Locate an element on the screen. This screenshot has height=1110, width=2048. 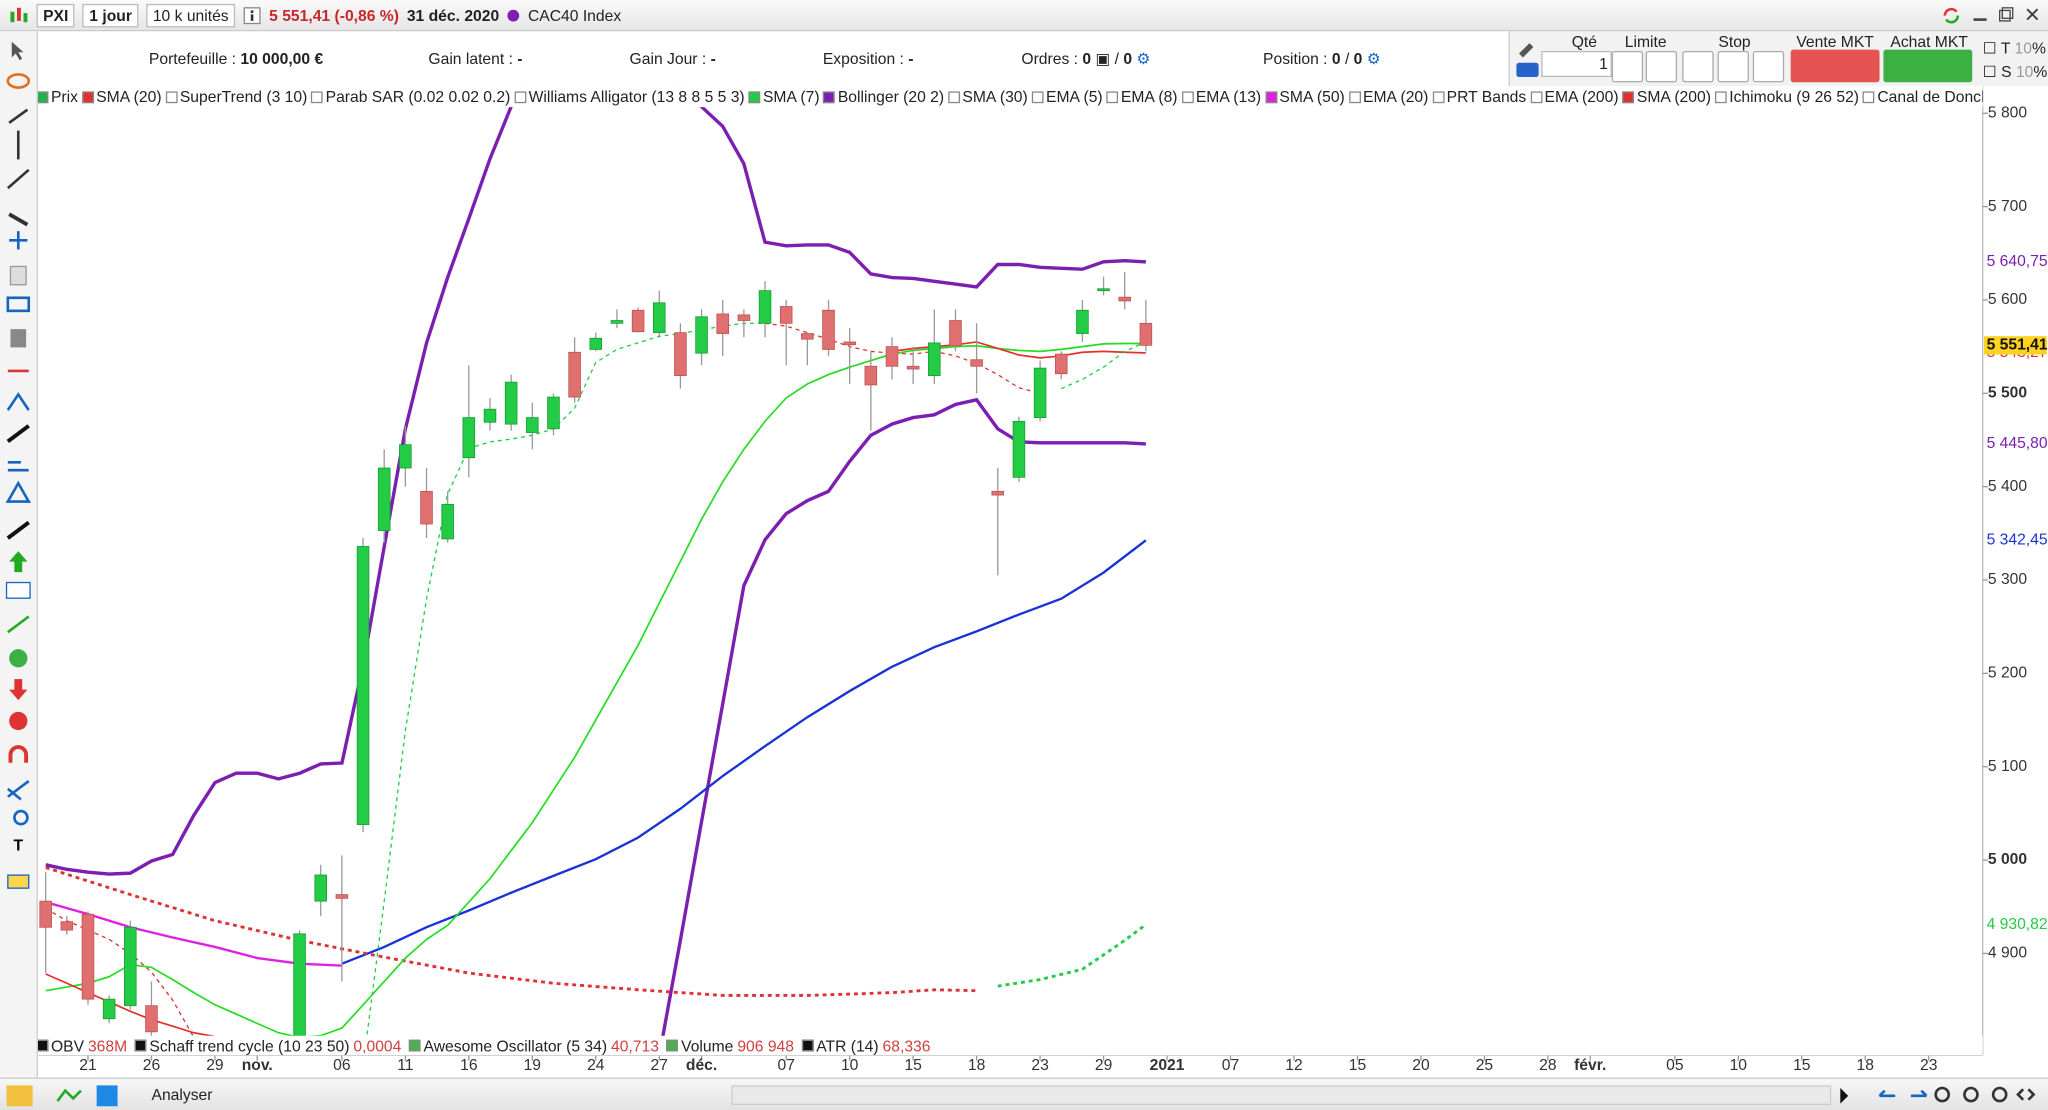
zoom-controls is located at coordinates (1939, 1096).